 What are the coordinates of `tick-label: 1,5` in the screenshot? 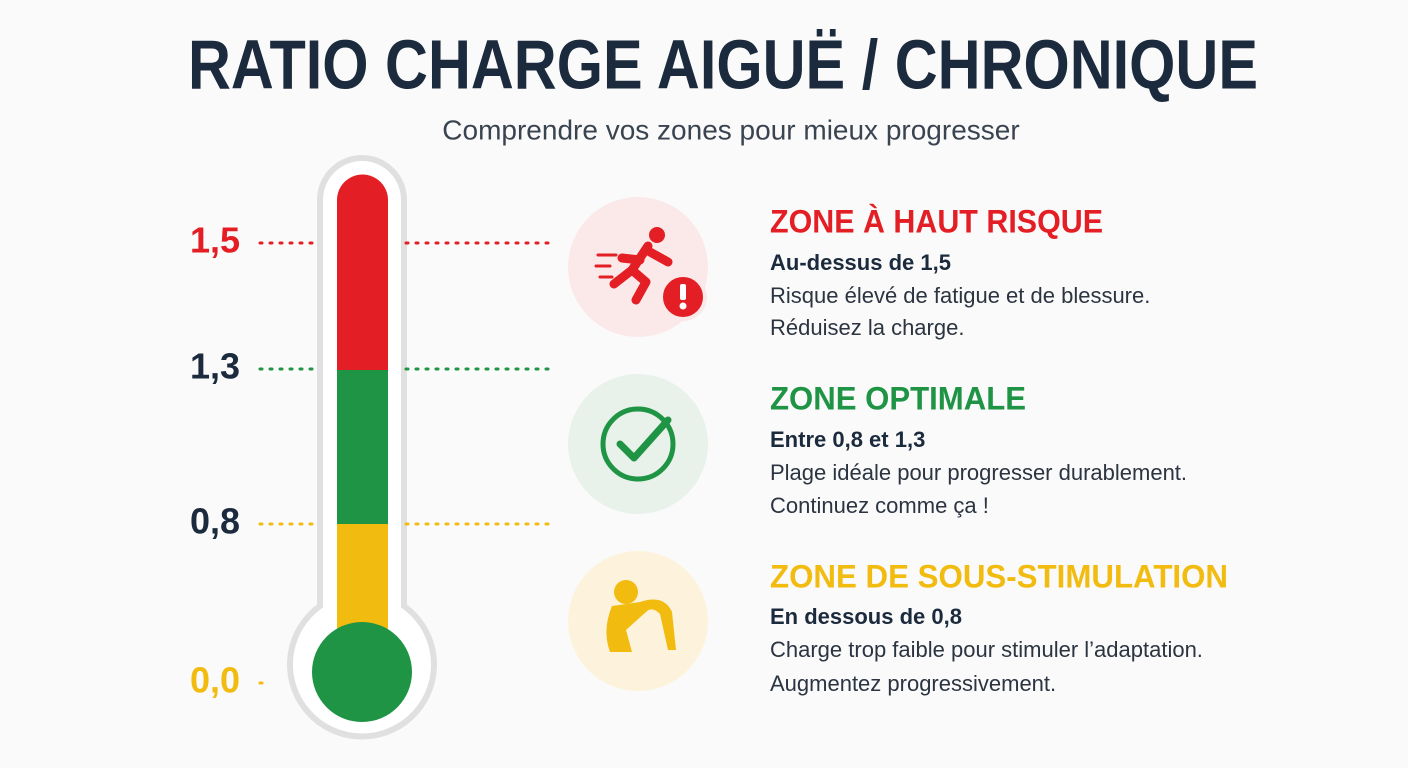 It's located at (215, 240).